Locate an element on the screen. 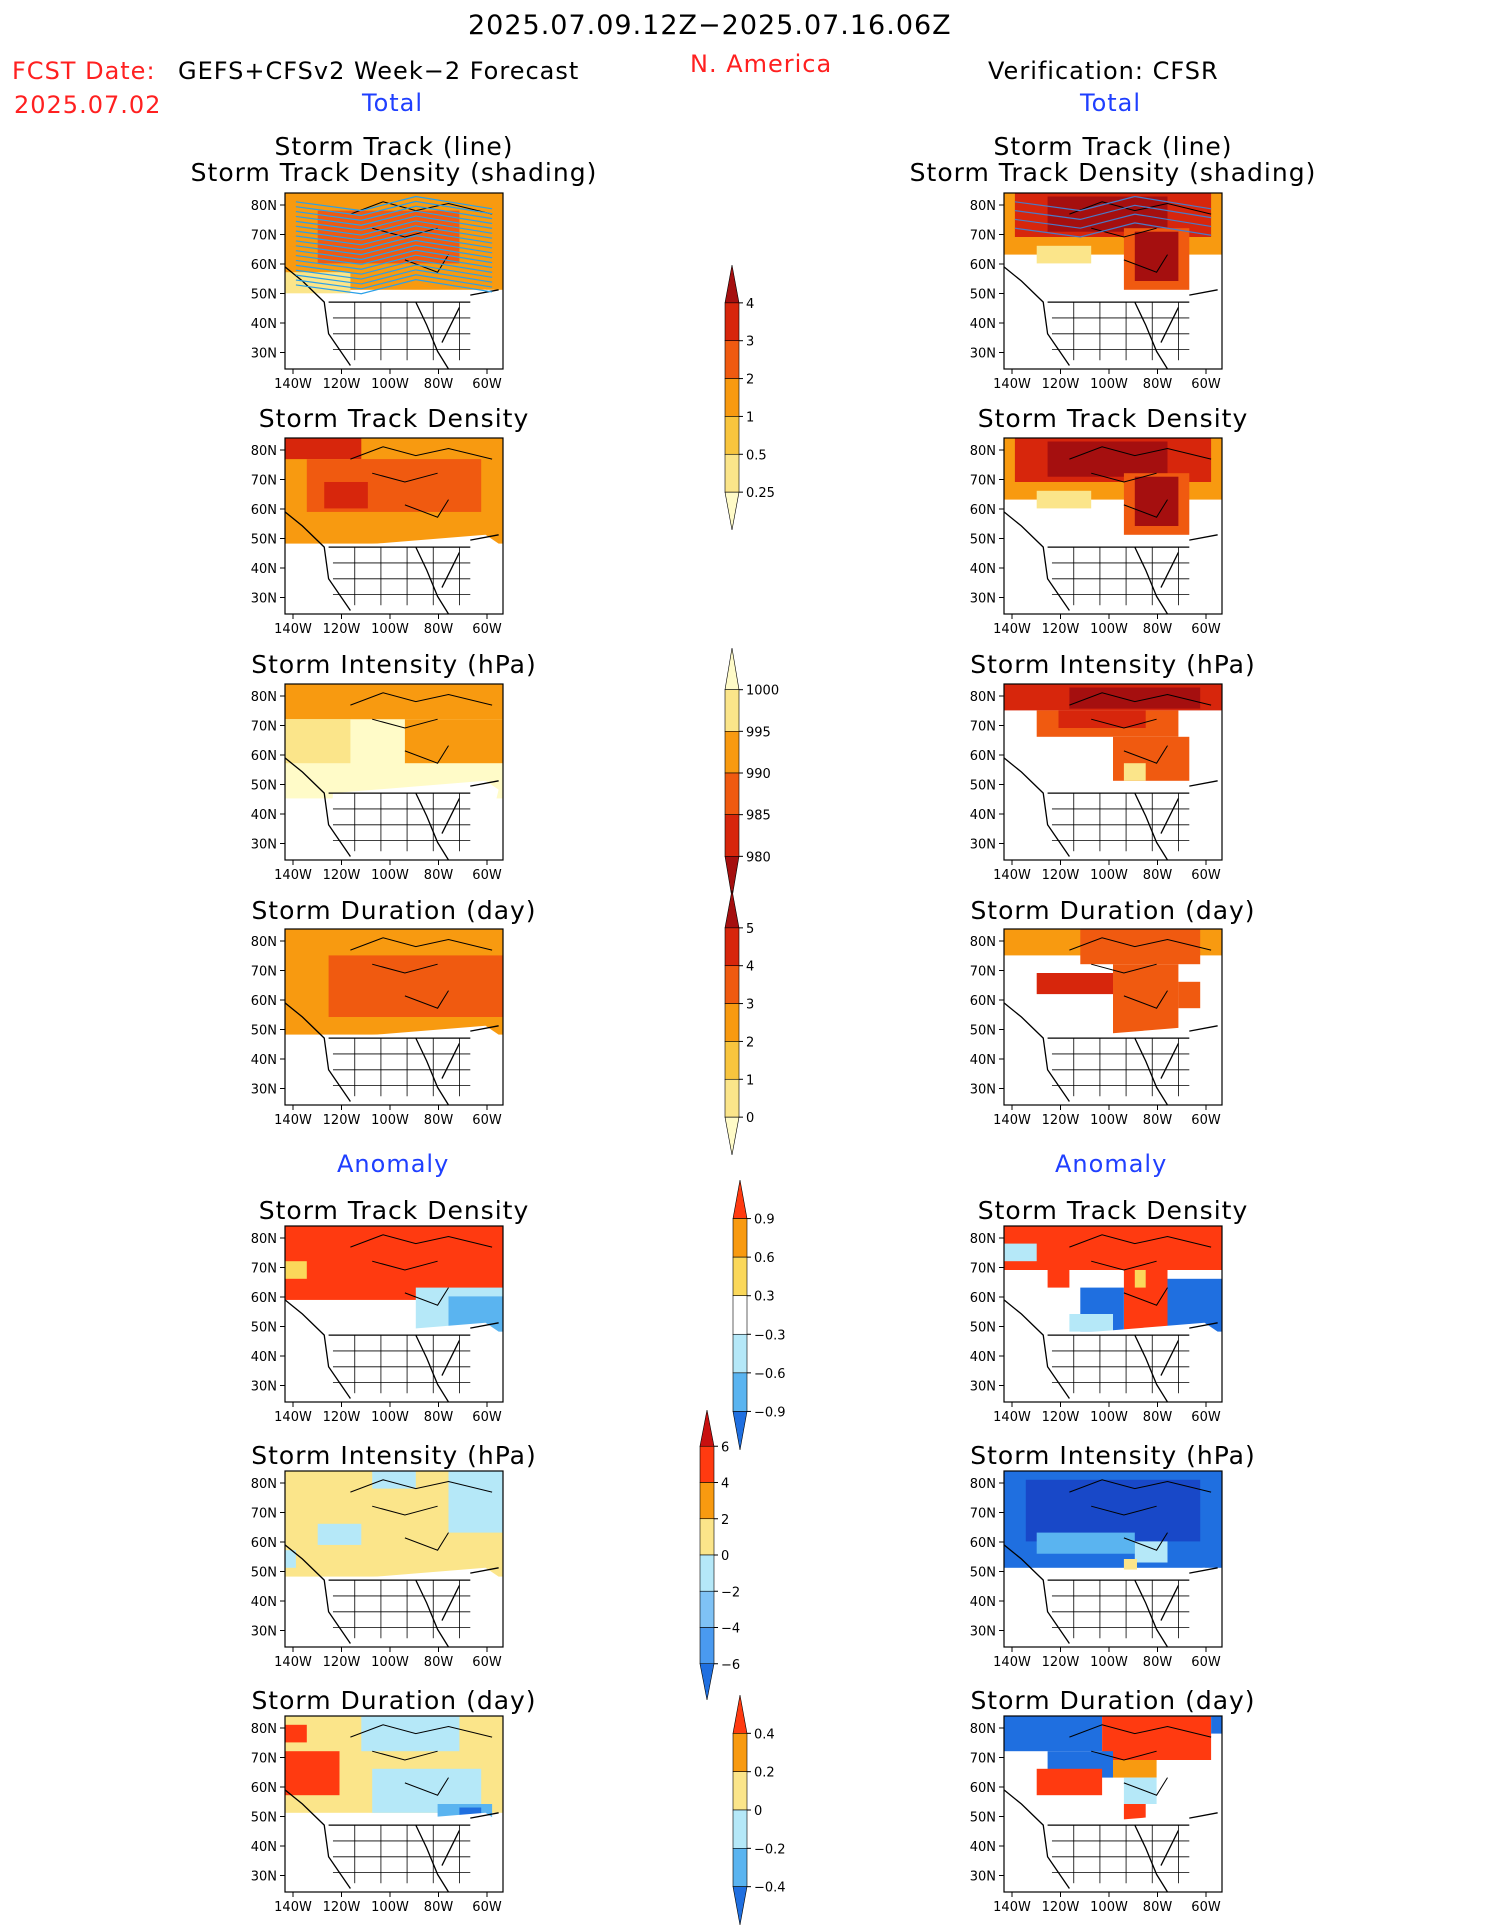 This screenshot has height=1925, width=1487. colorbar-label: 0.4 is located at coordinates (764, 1734).